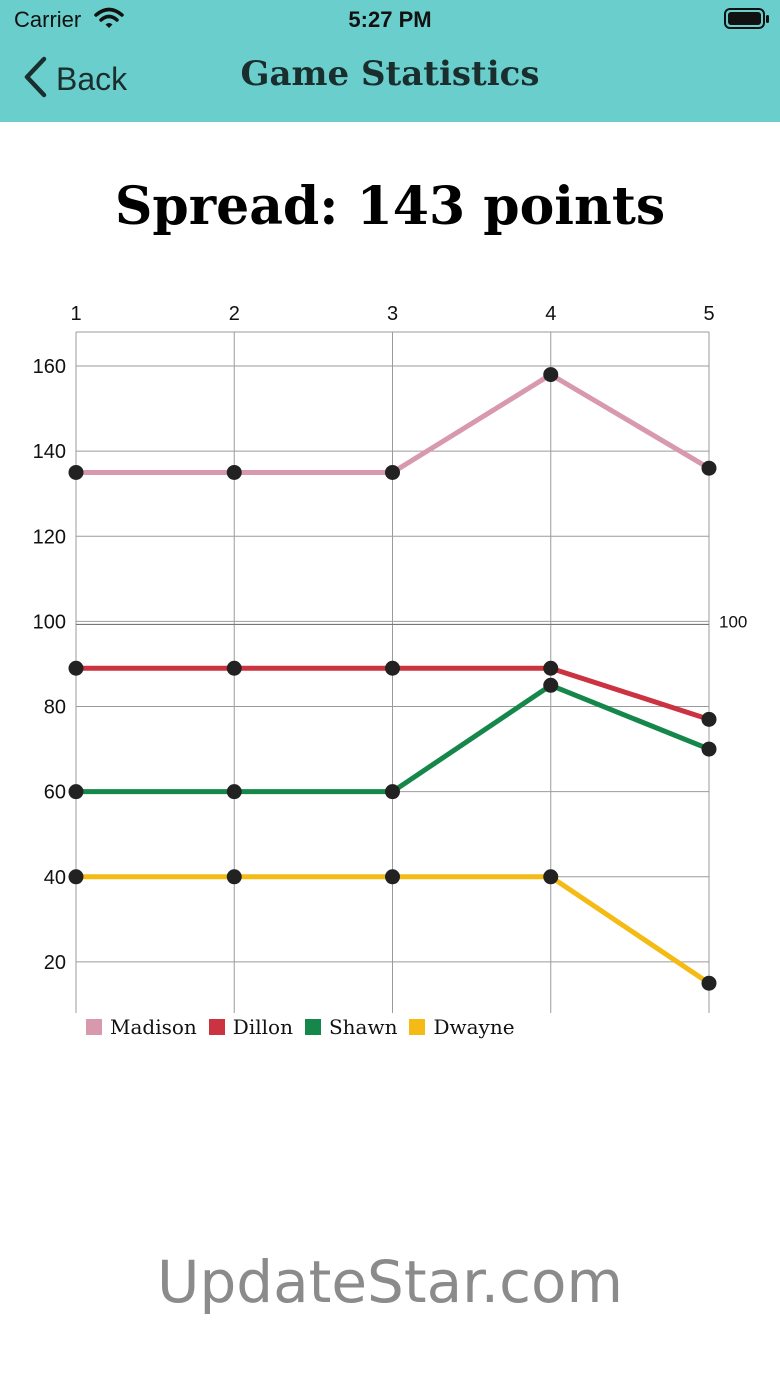 The image size is (780, 1387). What do you see at coordinates (262, 1027) in the screenshot?
I see `legend-label: Dillon` at bounding box center [262, 1027].